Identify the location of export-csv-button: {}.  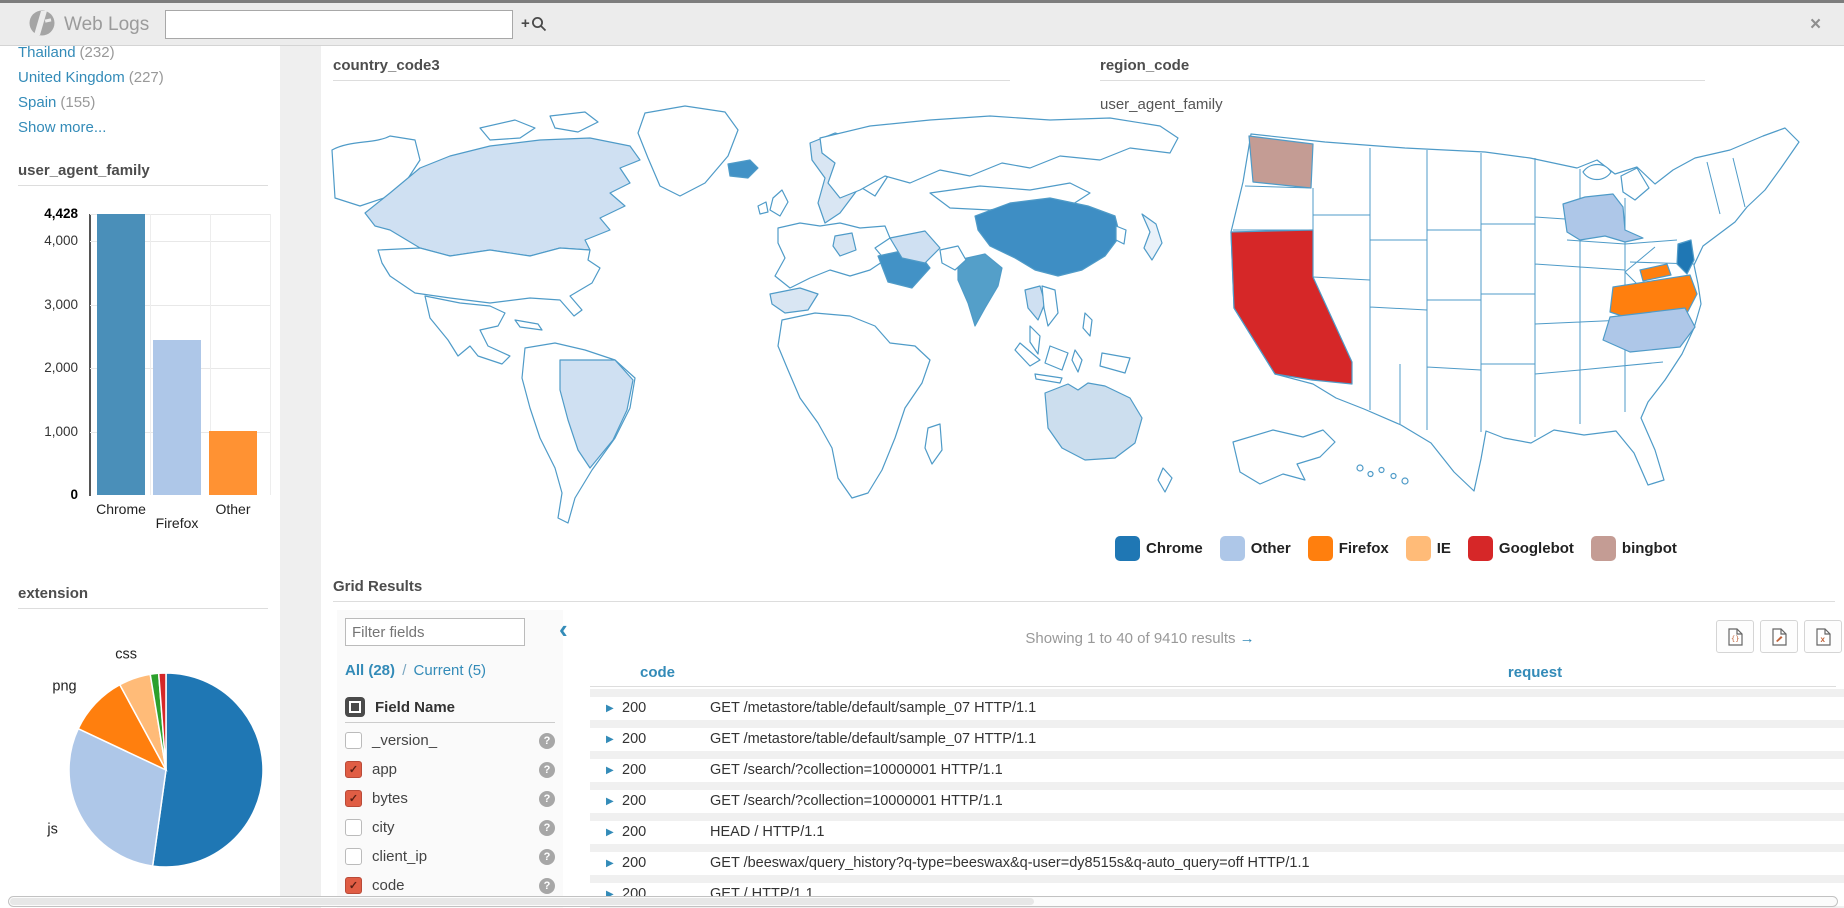
(1735, 636).